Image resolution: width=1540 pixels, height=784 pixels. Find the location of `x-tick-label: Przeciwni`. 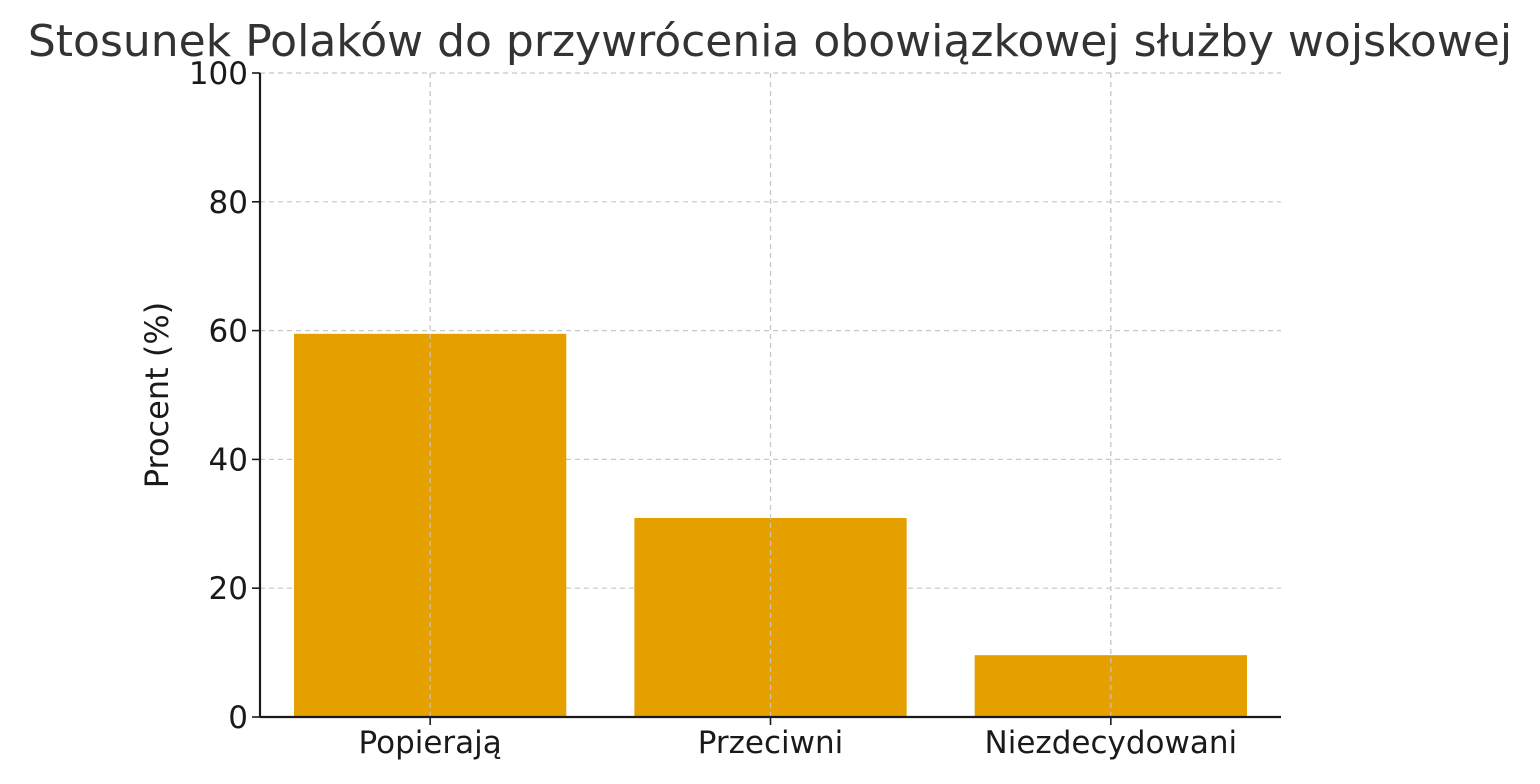

x-tick-label: Przeciwni is located at coordinates (771, 743).